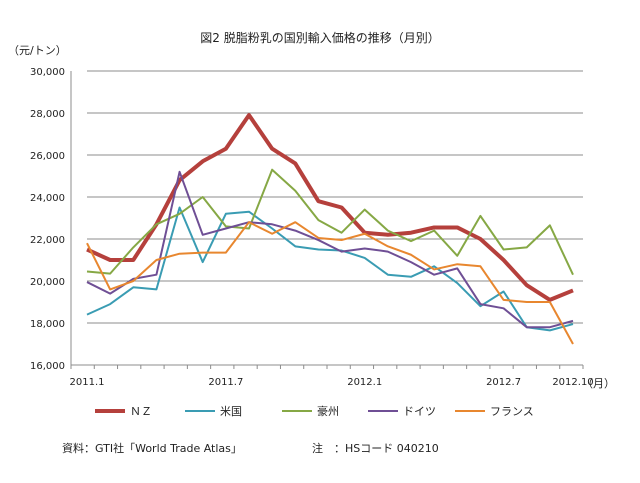  Describe the element at coordinates (47, 72) in the screenshot. I see `y-tick-label: 30,000` at that location.